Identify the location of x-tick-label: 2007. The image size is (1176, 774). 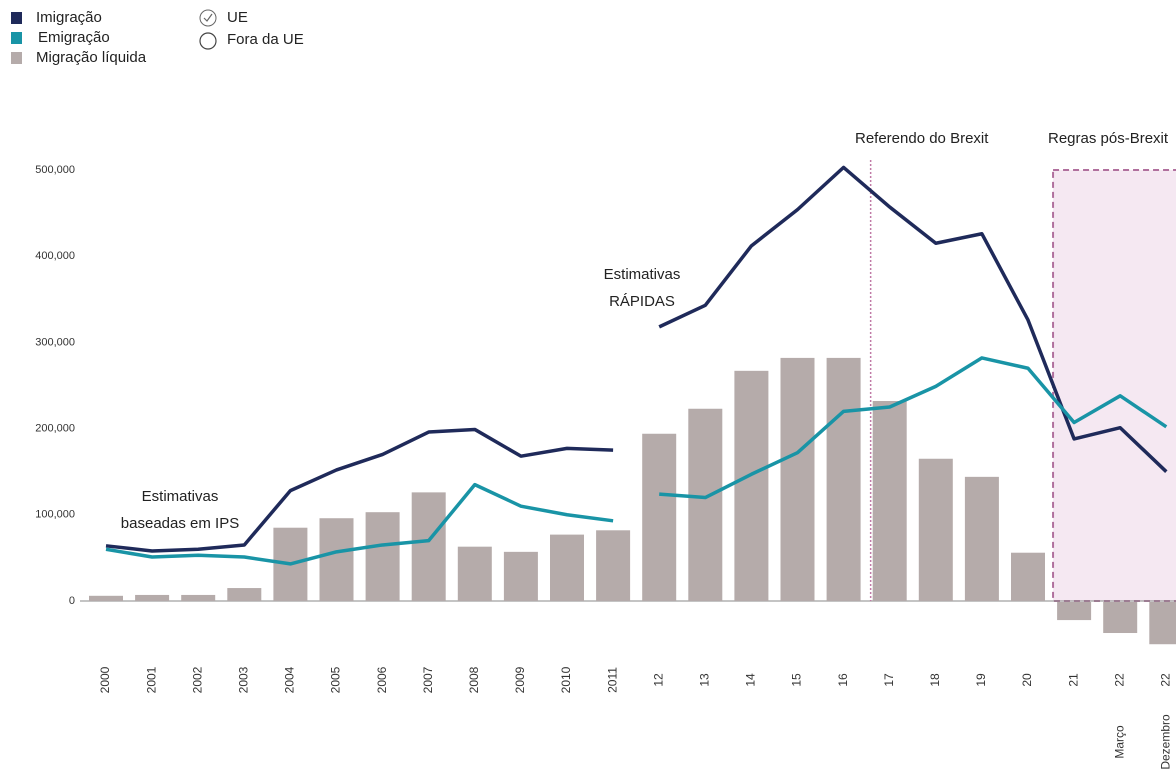
(428, 679).